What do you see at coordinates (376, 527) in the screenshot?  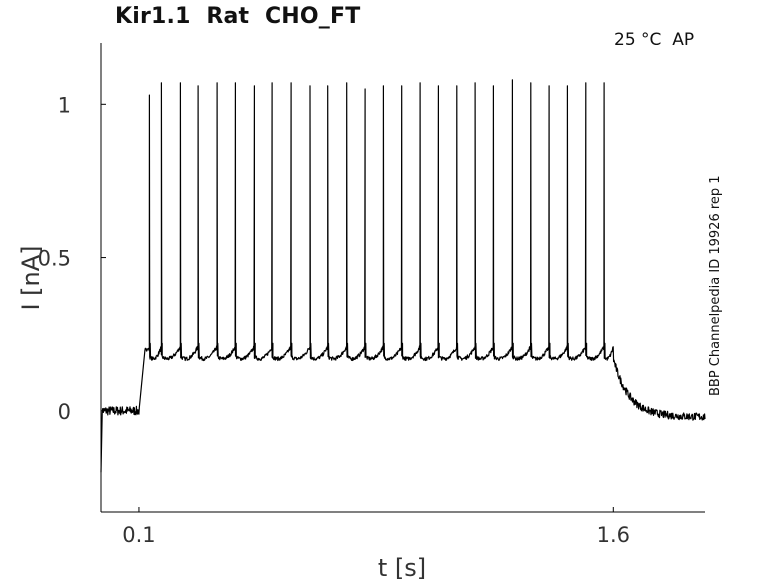 I see `x-axis-ticks: 0.1 1.6` at bounding box center [376, 527].